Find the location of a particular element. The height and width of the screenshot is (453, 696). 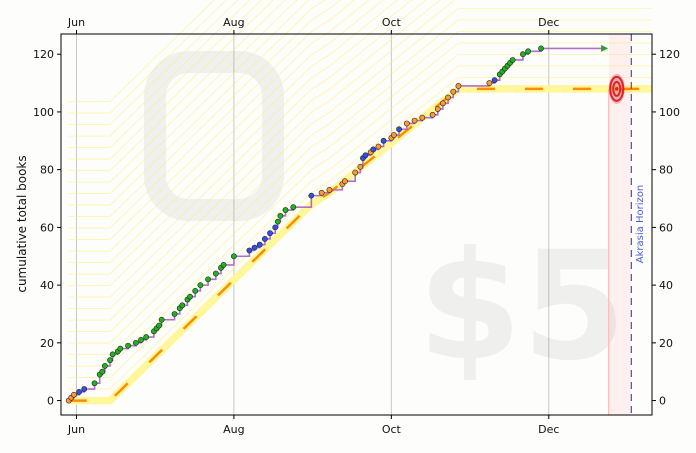

projection-arrowhead is located at coordinates (605, 48).